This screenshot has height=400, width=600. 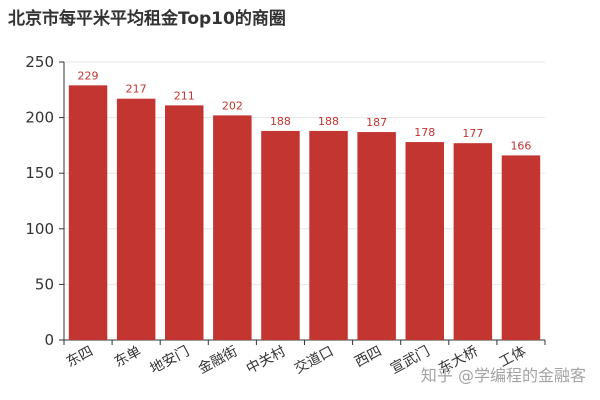 What do you see at coordinates (232, 105) in the screenshot?
I see `data-label: 202` at bounding box center [232, 105].